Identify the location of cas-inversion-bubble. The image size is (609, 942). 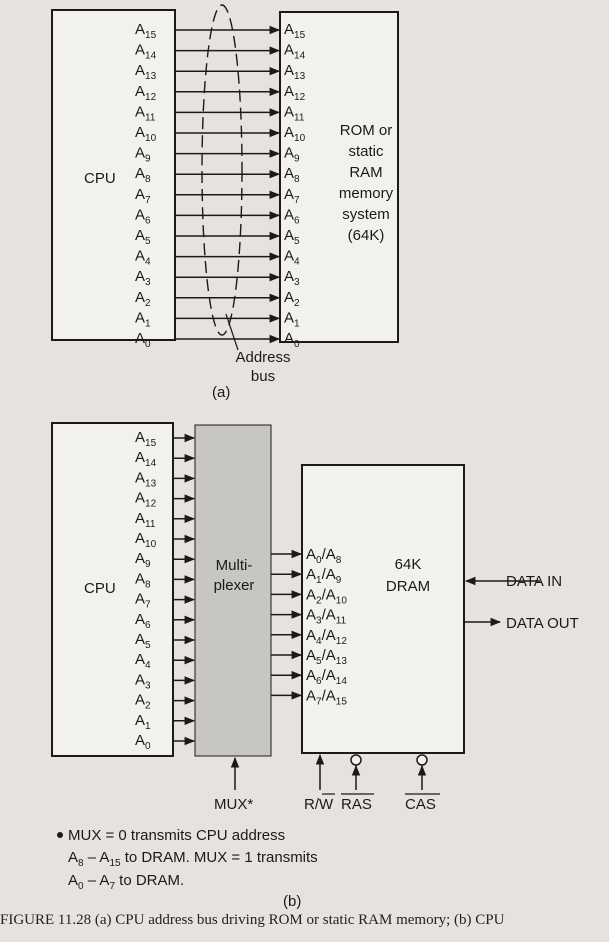
(422, 760).